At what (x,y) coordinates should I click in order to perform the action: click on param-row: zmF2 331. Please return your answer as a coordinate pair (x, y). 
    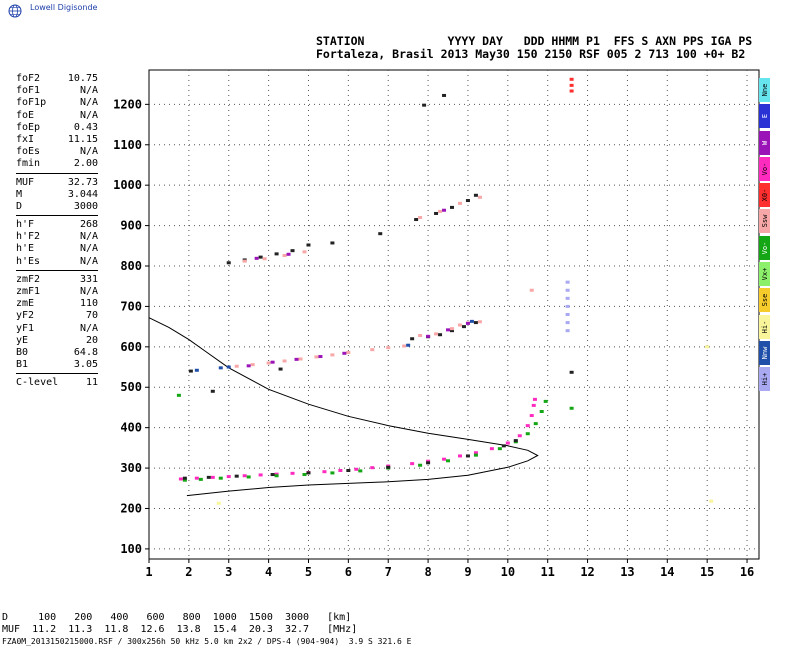
    Looking at the image, I should click on (57, 280).